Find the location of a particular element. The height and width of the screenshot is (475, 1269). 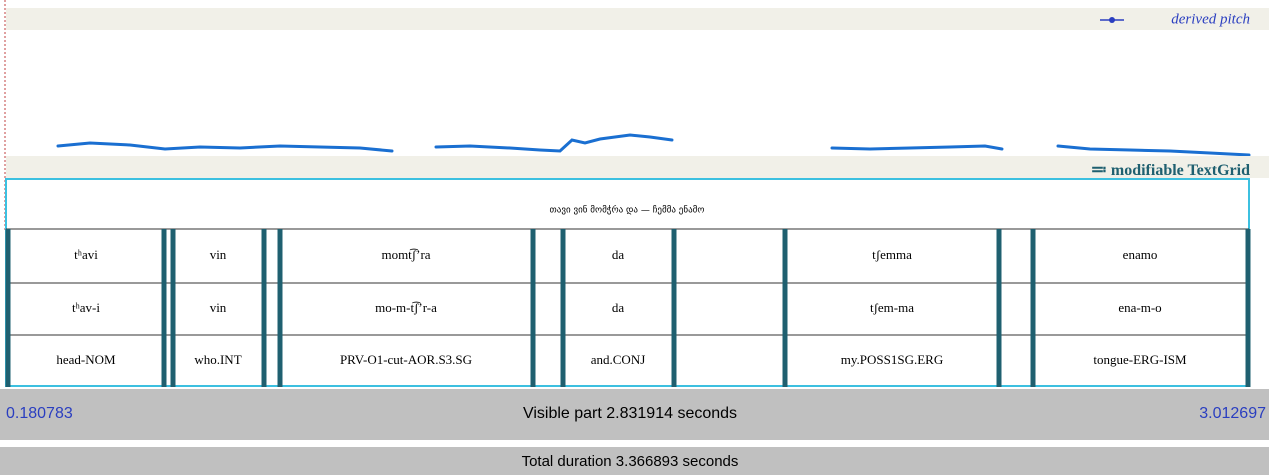

pitch-curve is located at coordinates (653, 145).